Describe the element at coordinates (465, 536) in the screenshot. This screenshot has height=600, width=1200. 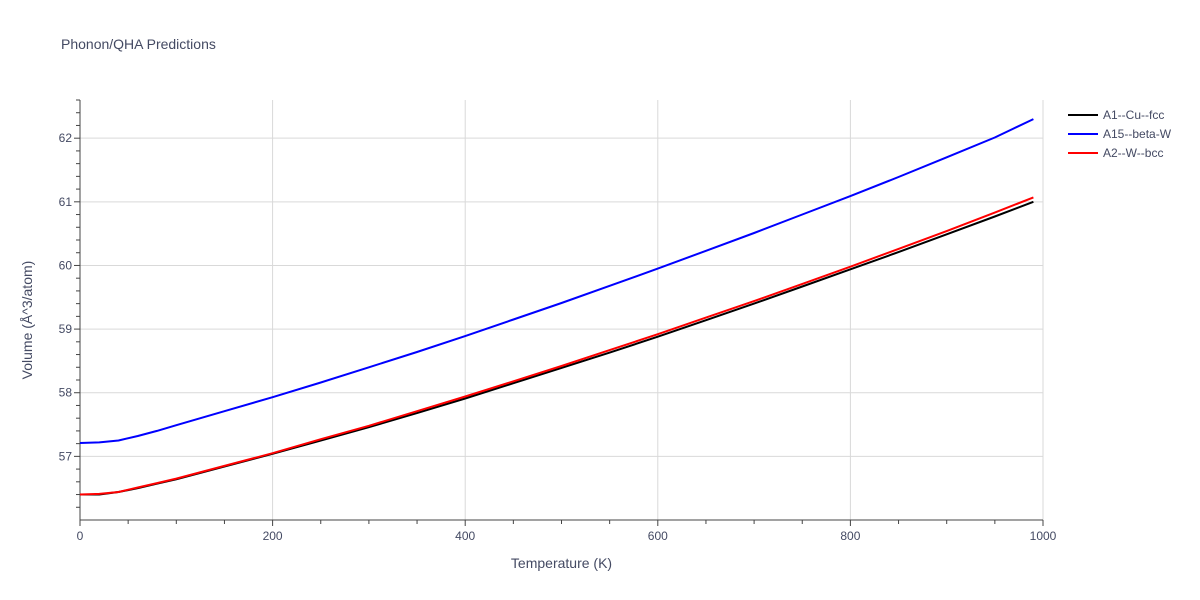
I see `x-tick-label: 400` at that location.